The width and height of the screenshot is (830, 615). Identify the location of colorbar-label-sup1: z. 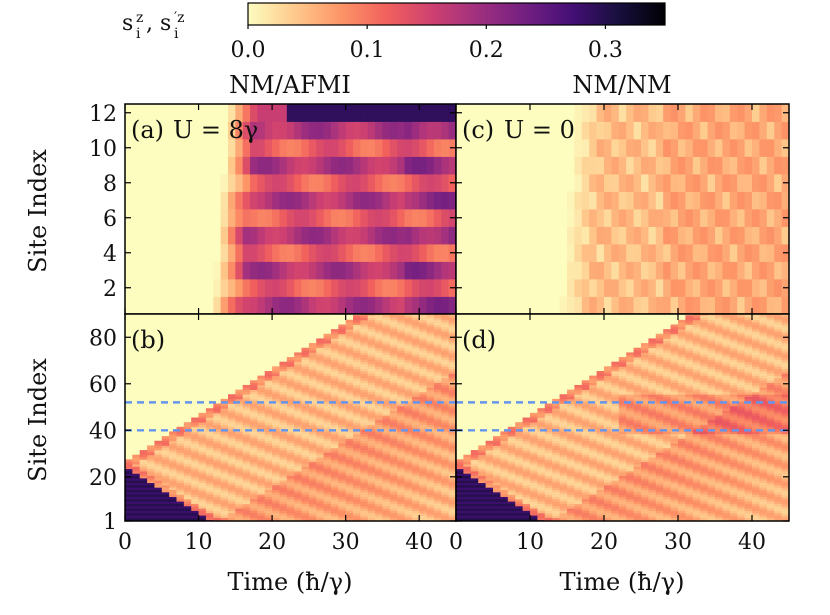
(139, 18).